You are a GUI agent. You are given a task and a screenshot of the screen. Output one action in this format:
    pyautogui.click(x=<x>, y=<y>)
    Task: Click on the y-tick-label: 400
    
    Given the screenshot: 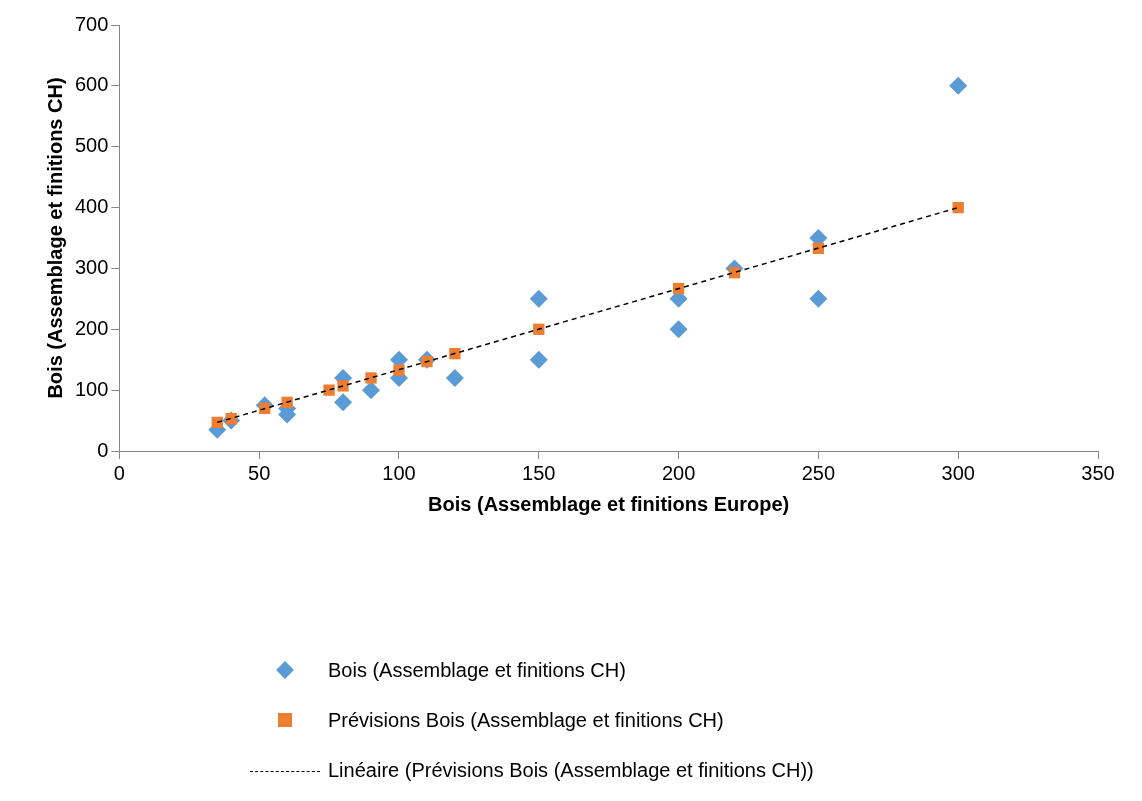 What is the action you would take?
    pyautogui.click(x=91, y=206)
    